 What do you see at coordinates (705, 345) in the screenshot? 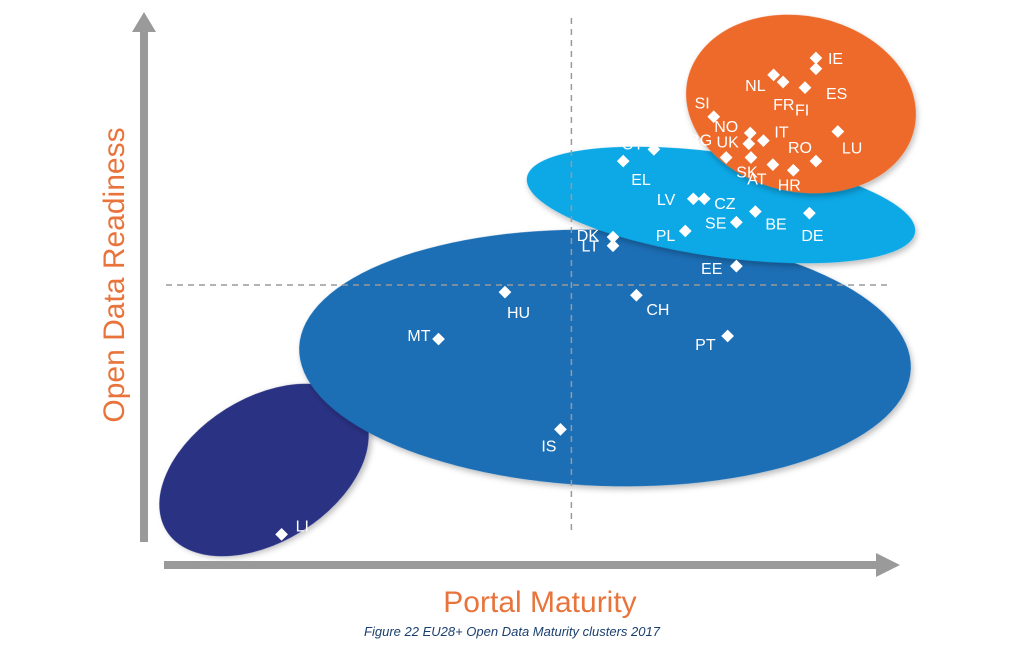
I see `point-label-pt: PT` at bounding box center [705, 345].